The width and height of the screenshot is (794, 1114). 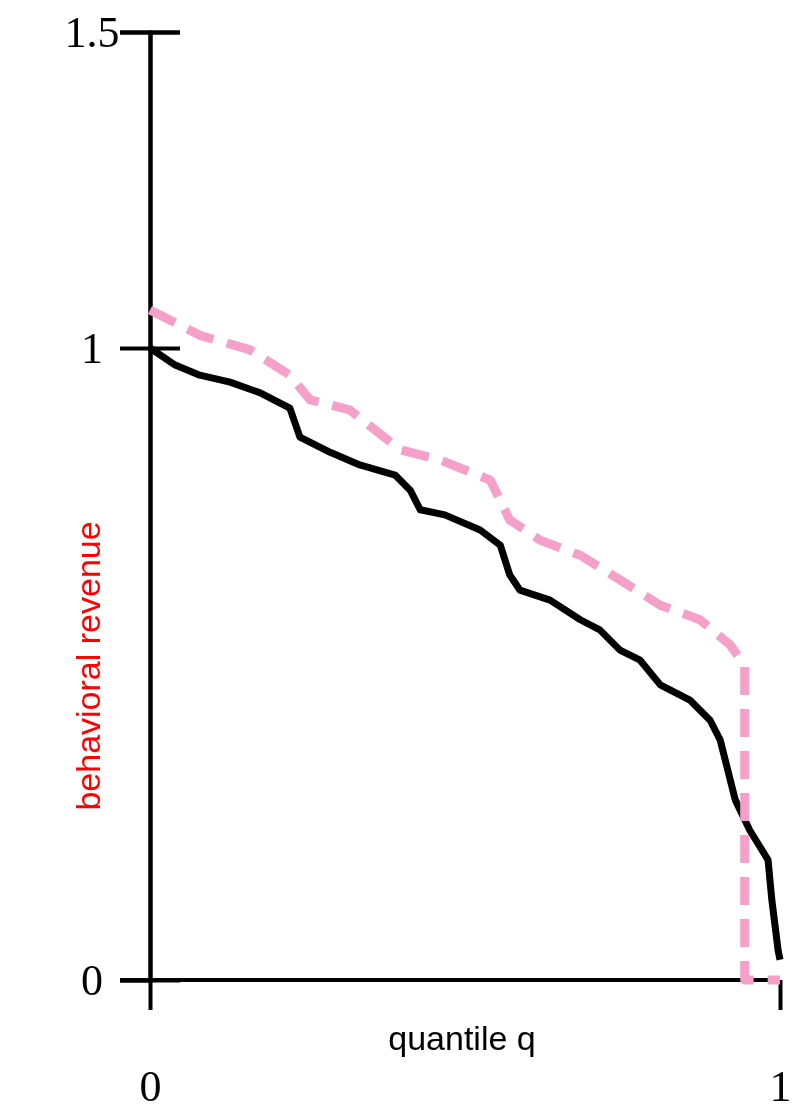 I want to click on y-tick-label: 1, so click(x=92, y=348).